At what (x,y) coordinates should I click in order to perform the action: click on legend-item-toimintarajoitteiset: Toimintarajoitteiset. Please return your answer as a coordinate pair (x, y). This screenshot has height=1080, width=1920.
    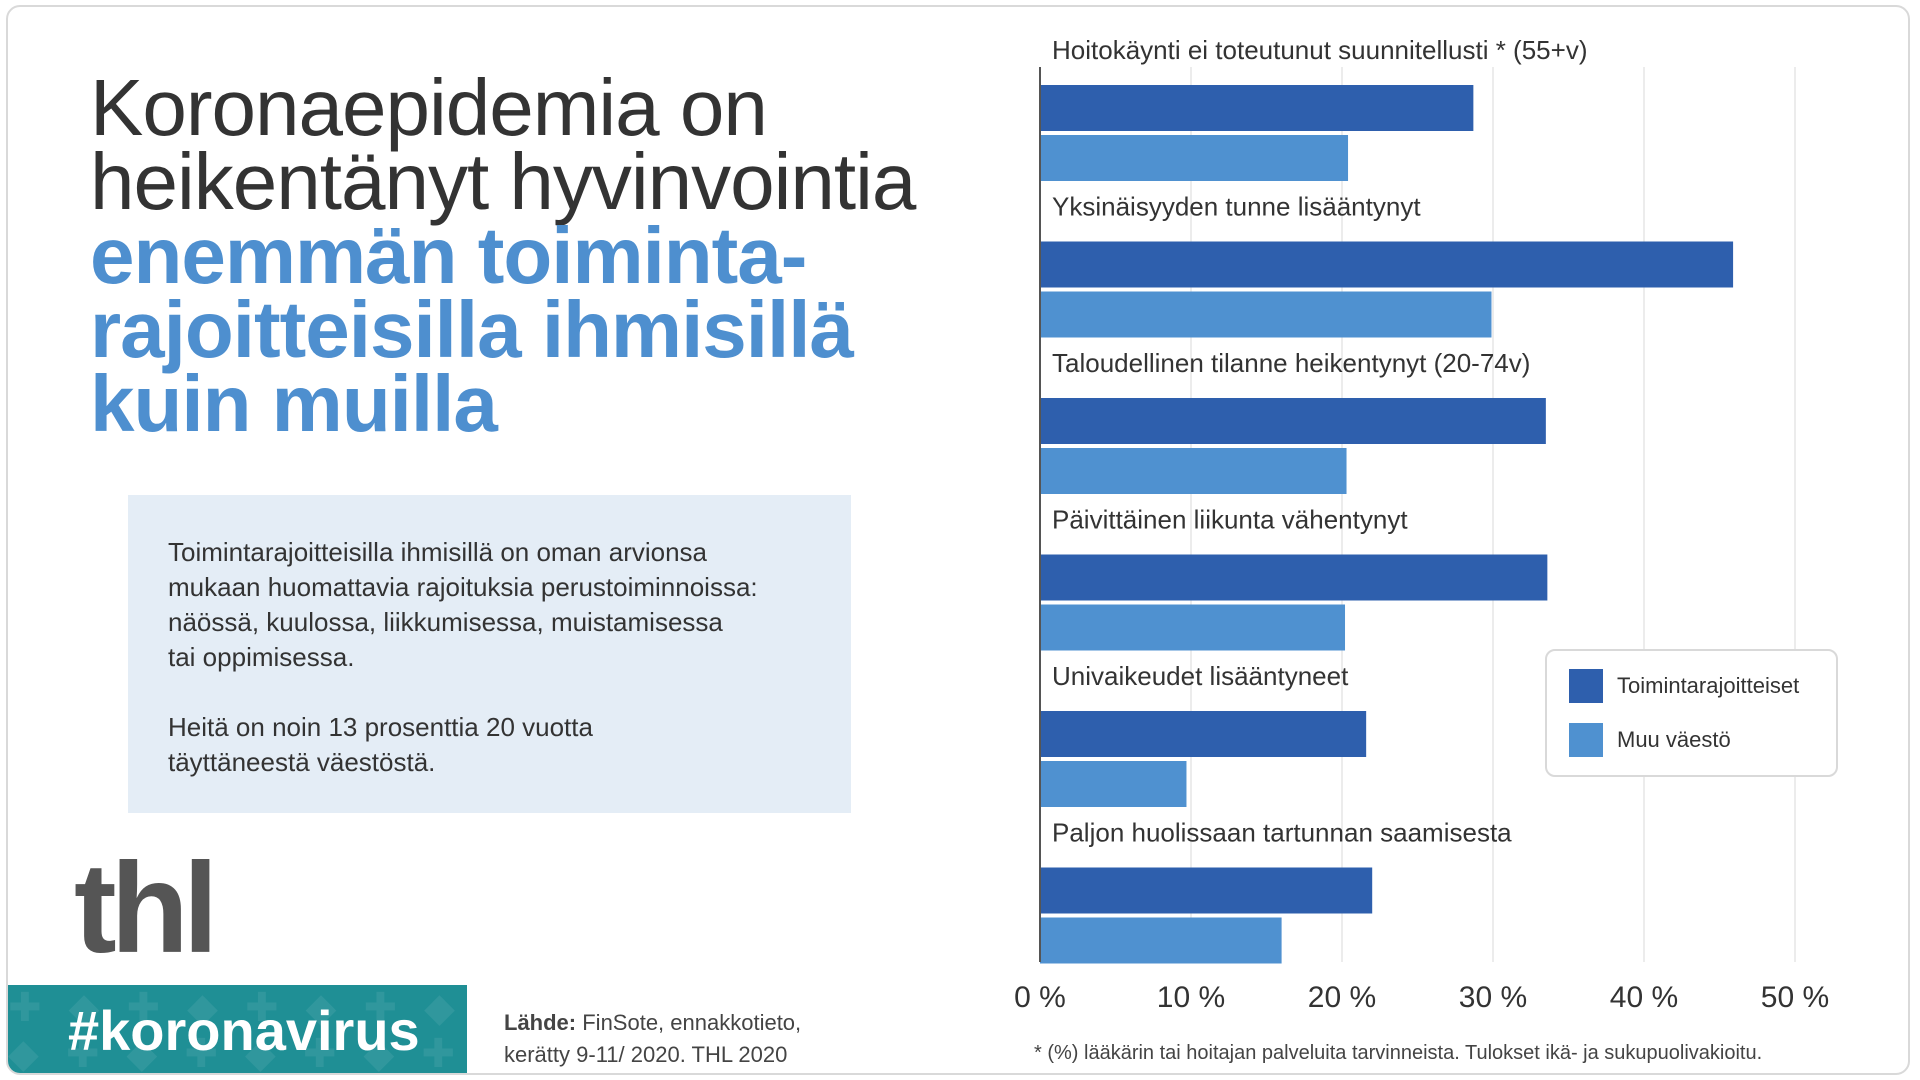
    Looking at the image, I should click on (1684, 686).